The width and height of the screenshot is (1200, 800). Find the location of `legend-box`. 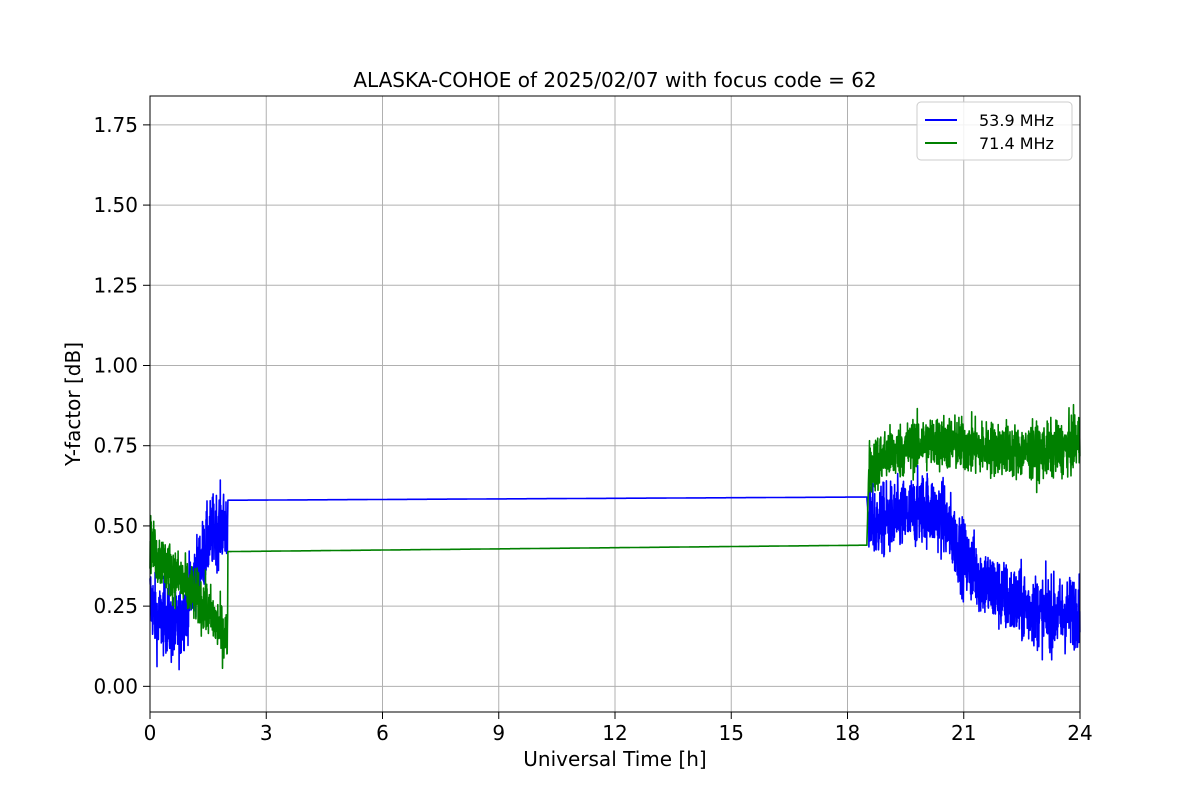

legend-box is located at coordinates (994, 131).